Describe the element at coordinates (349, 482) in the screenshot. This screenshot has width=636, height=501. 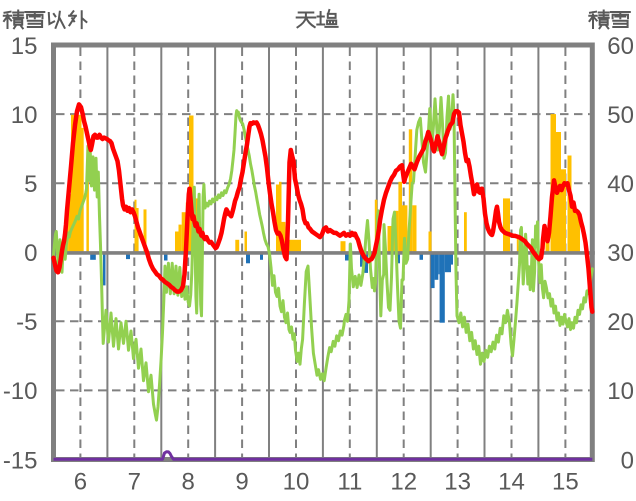
I see `svg-text: 11` at that location.